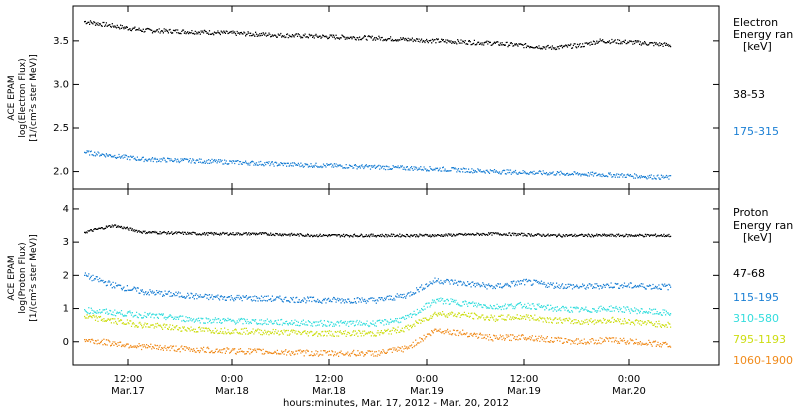 Image resolution: width=800 pixels, height=410 pixels. What do you see at coordinates (756, 297) in the screenshot?
I see `proton-legend-item-2: 115-195` at bounding box center [756, 297].